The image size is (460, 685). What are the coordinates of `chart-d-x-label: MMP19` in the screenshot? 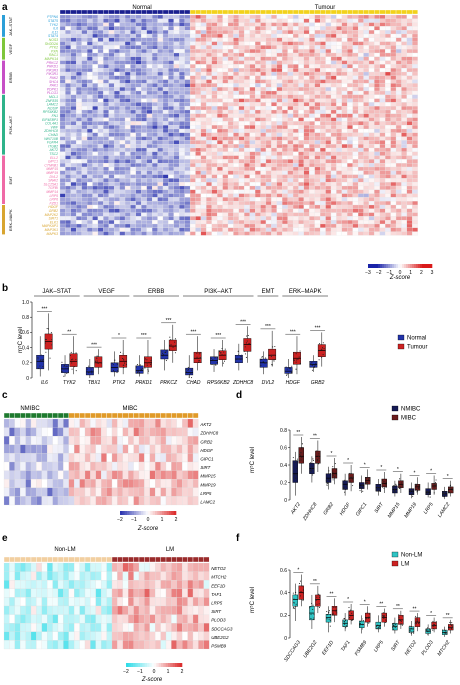 It's located at (410, 511).